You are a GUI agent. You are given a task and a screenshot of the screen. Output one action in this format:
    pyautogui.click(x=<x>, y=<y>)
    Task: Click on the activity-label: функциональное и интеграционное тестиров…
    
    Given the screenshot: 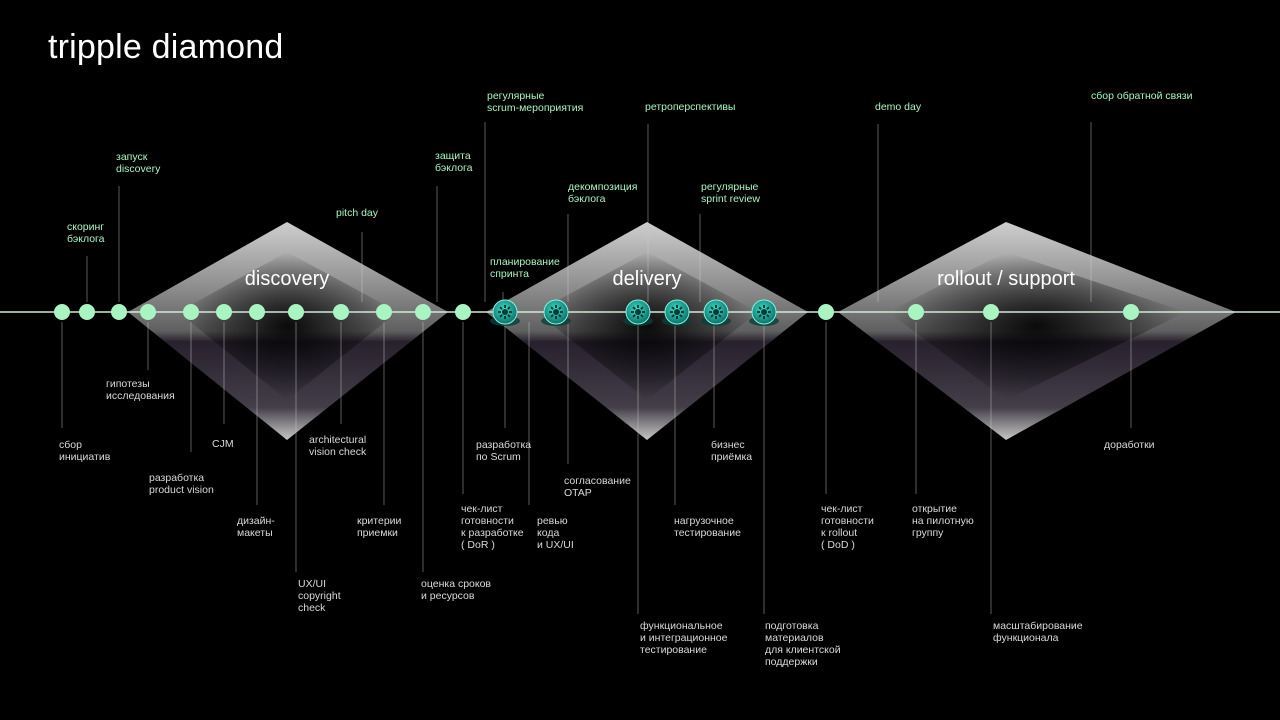 What is the action you would take?
    pyautogui.click(x=684, y=638)
    